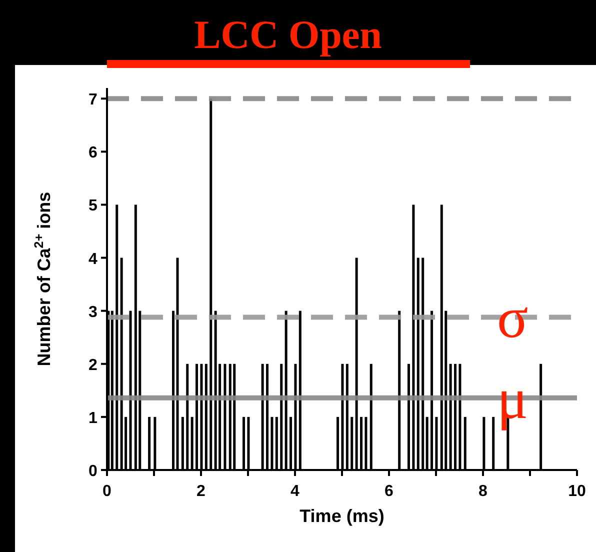 The width and height of the screenshot is (596, 552). I want to click on ref-line-label: μ, so click(512, 398).